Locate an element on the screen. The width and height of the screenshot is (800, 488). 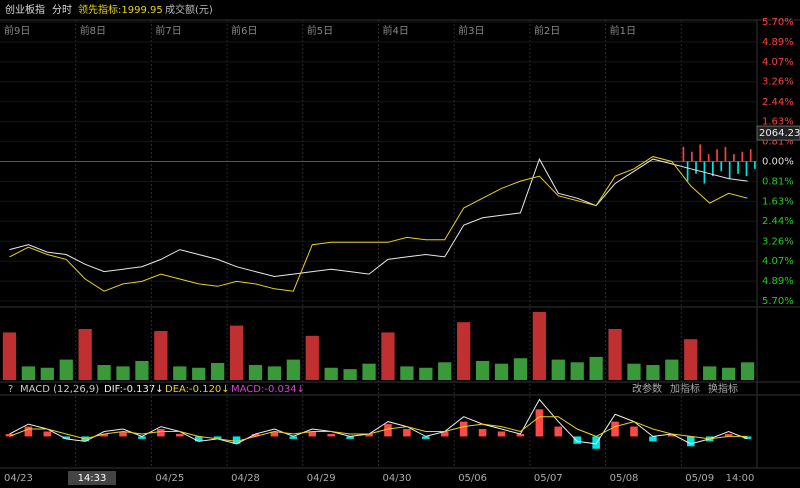
lead-indicator: 领先指标:1999.95 is located at coordinates (120, 9).